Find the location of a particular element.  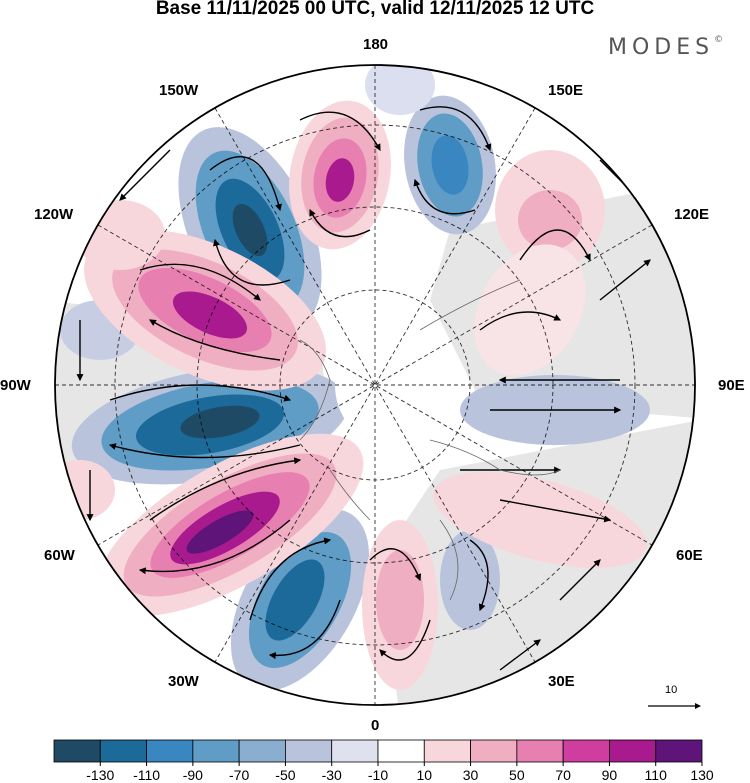

colorbar-tick-label: 50 is located at coordinates (517, 775).